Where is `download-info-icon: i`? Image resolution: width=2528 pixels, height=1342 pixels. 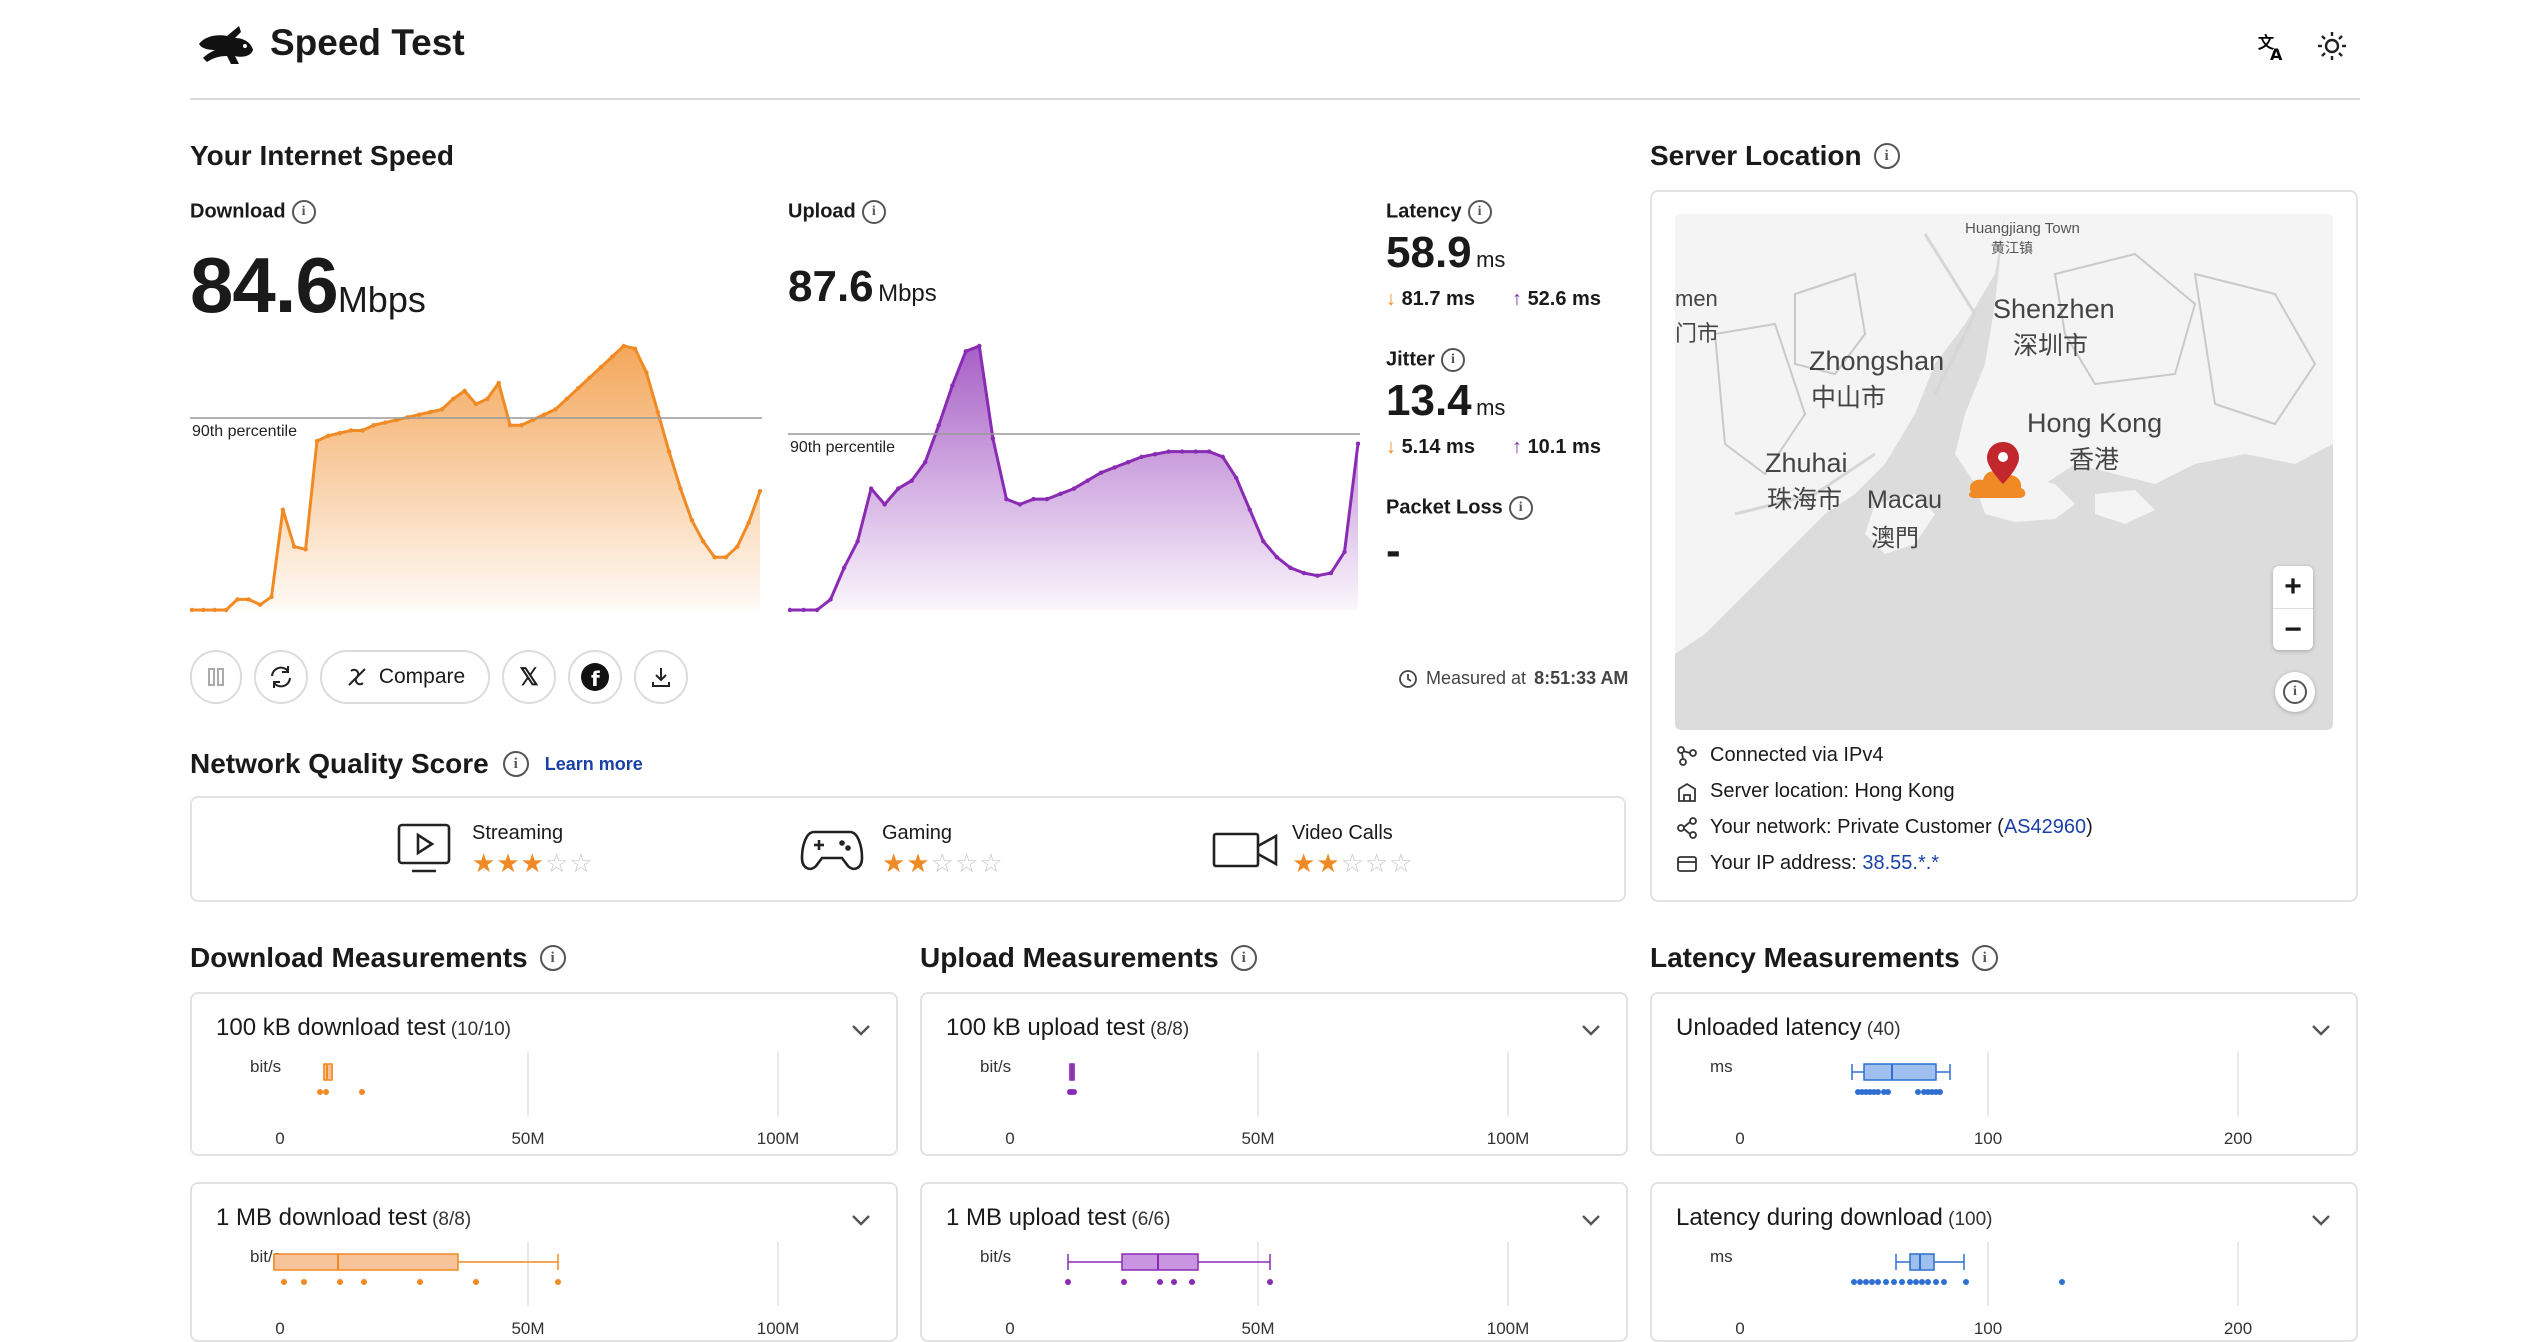
download-info-icon: i is located at coordinates (303, 212).